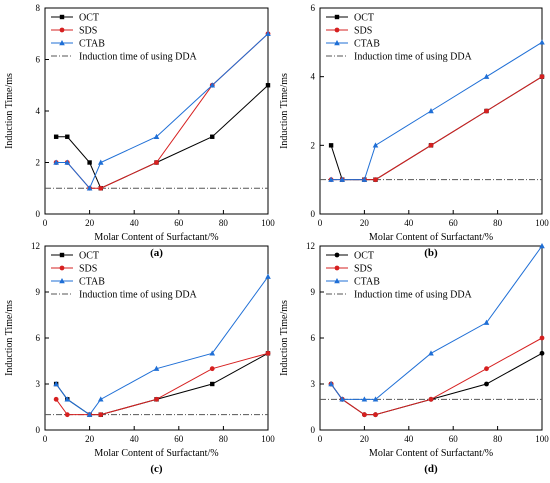 The width and height of the screenshot is (550, 483). What do you see at coordinates (313, 384) in the screenshot?
I see `y-tick-label: 3` at bounding box center [313, 384].